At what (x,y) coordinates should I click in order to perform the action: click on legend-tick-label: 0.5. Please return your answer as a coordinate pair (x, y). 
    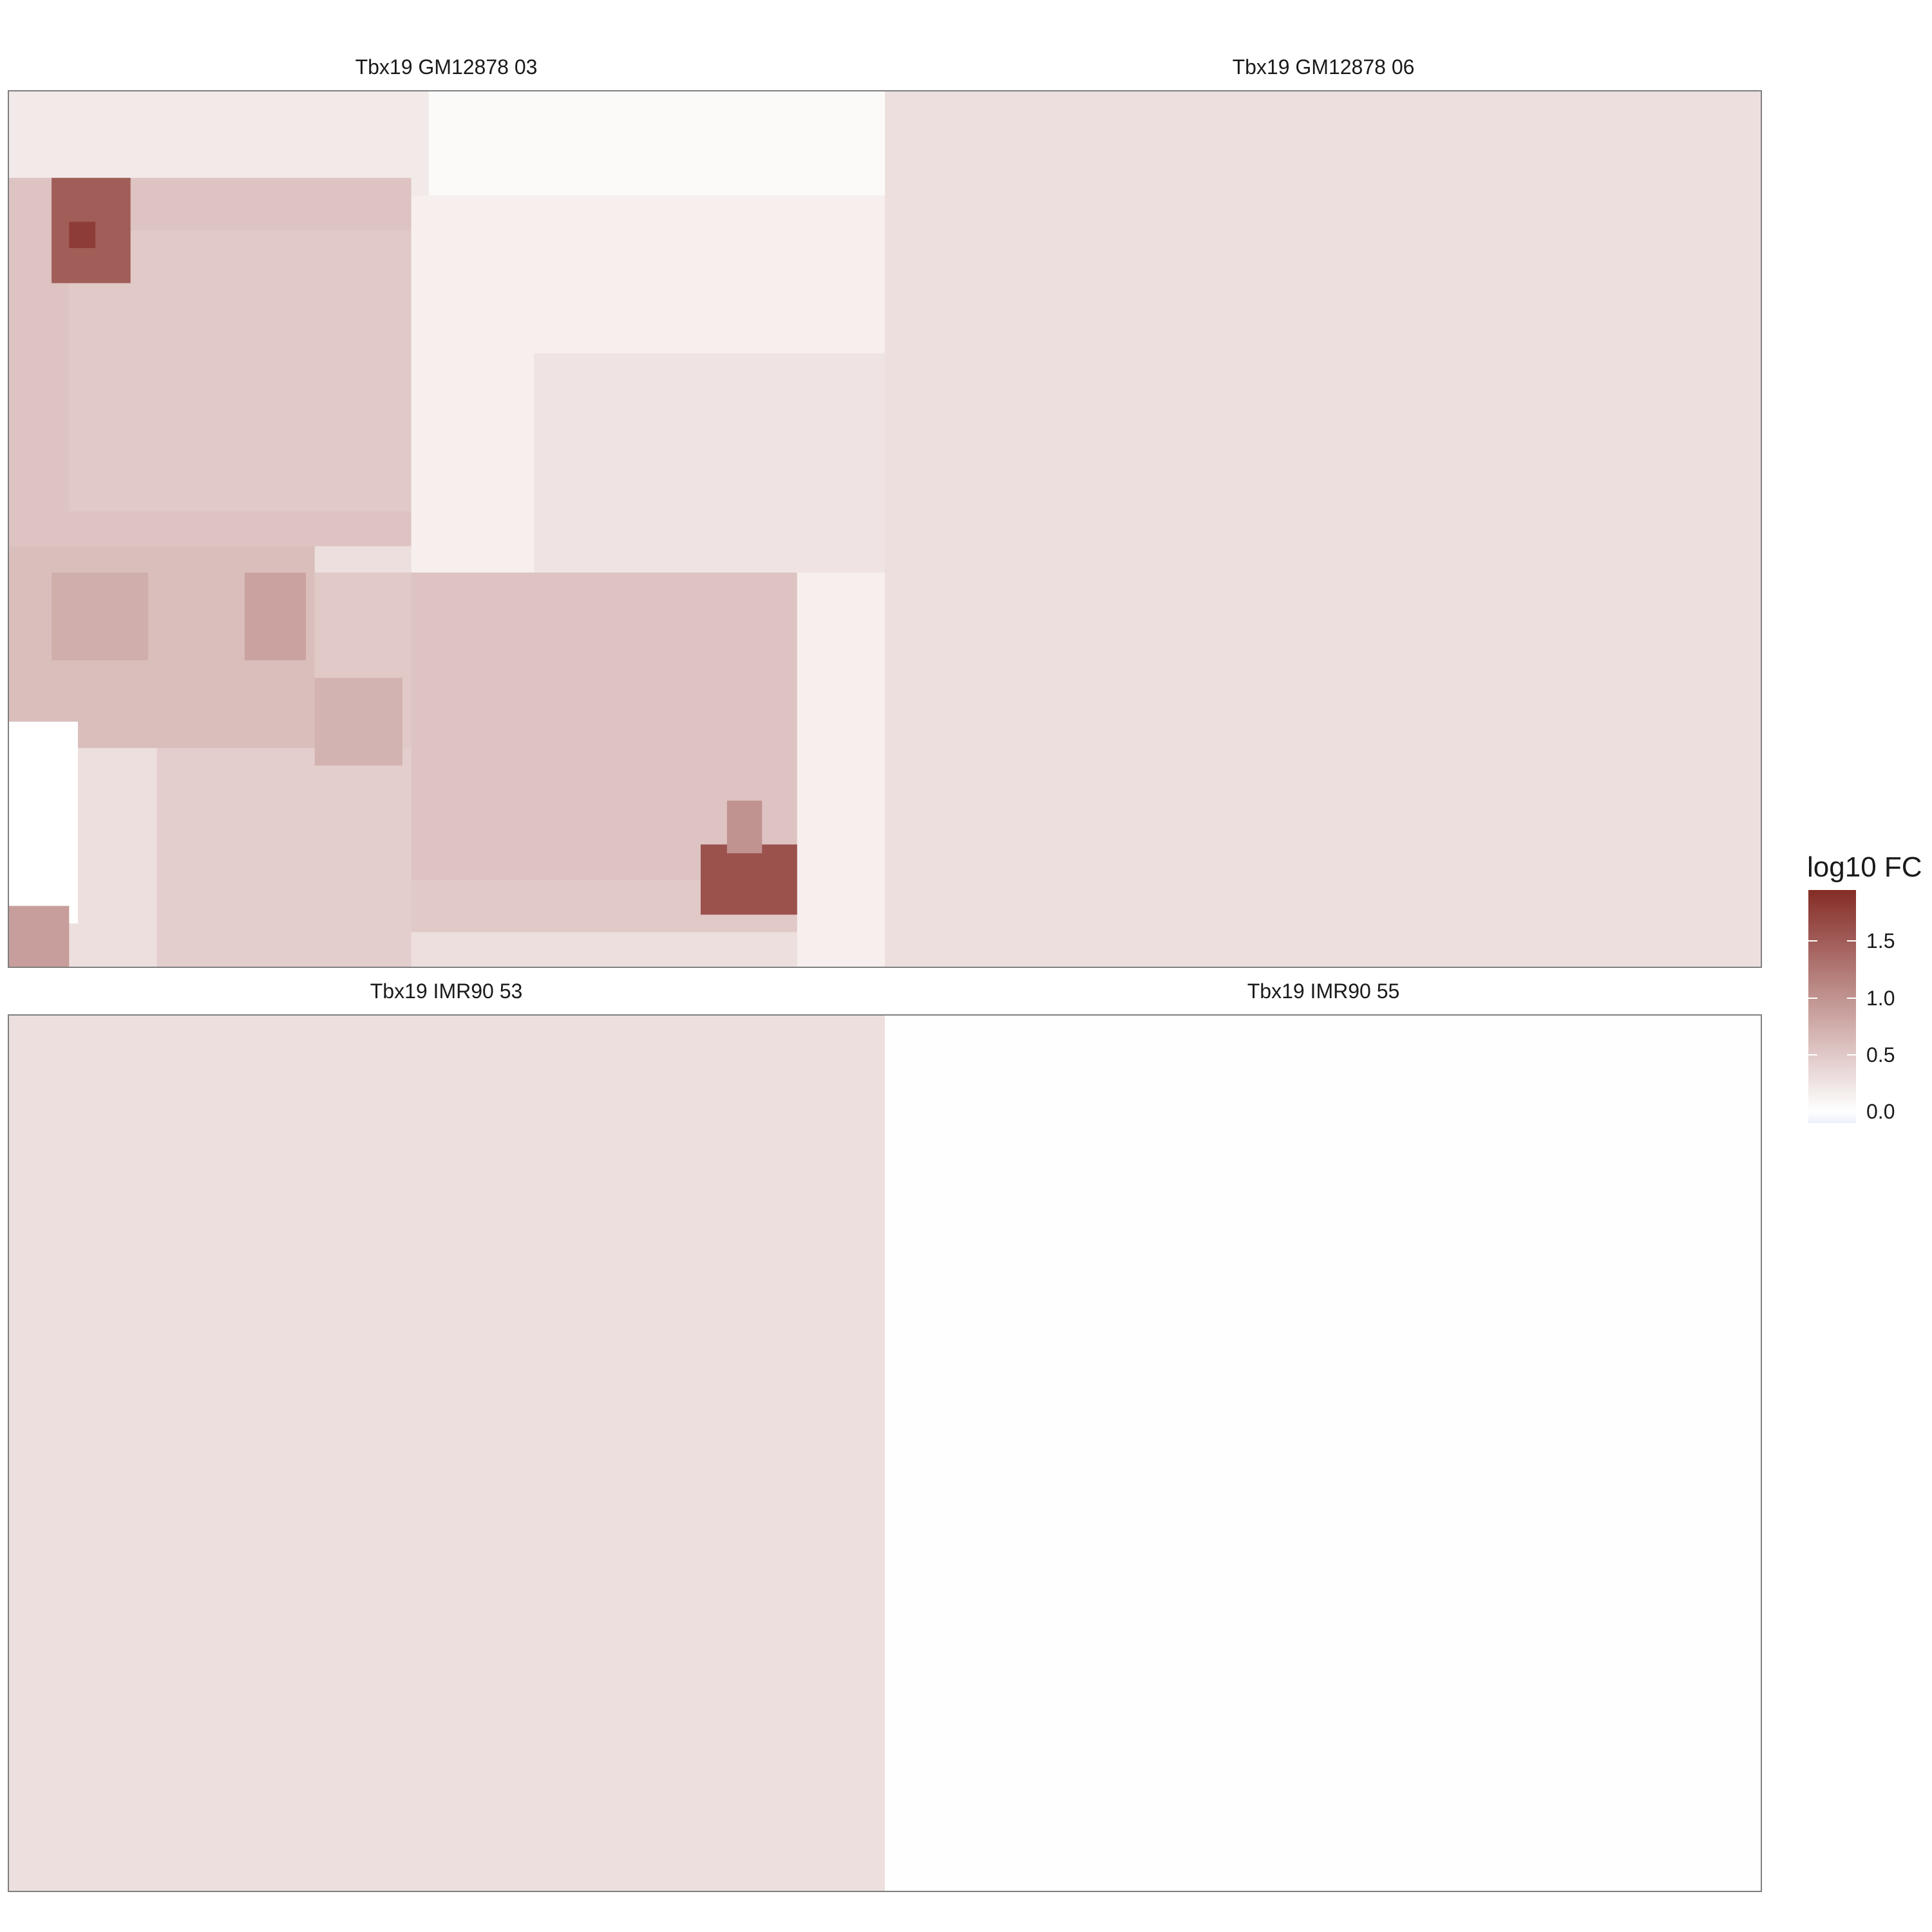
    Looking at the image, I should click on (1880, 1055).